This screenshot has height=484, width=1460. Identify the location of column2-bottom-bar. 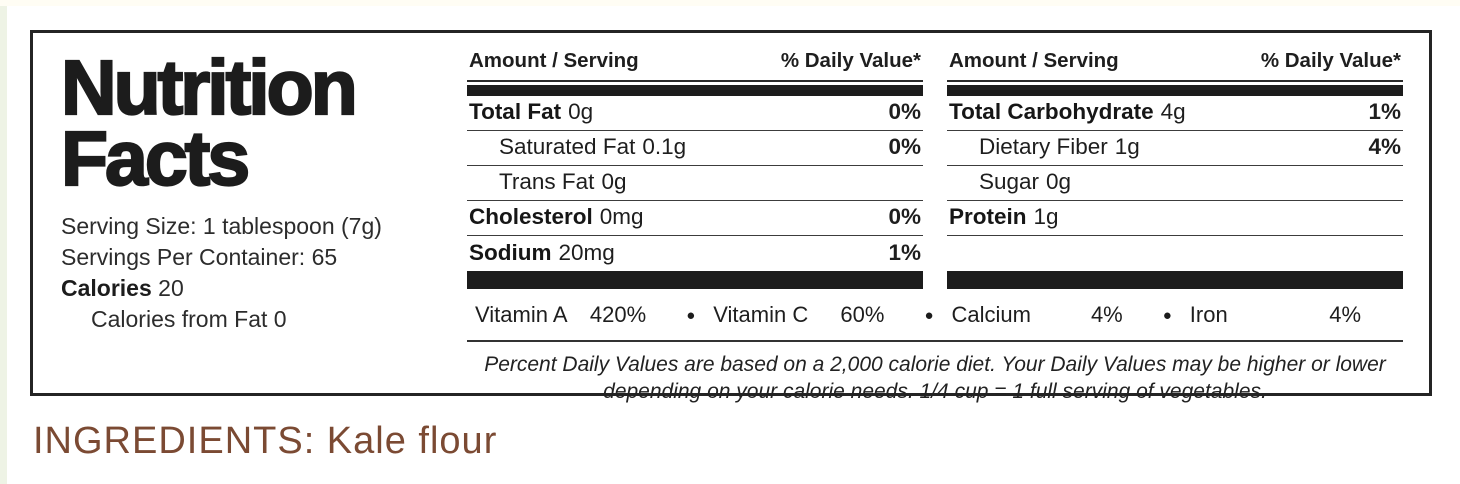
(1175, 280).